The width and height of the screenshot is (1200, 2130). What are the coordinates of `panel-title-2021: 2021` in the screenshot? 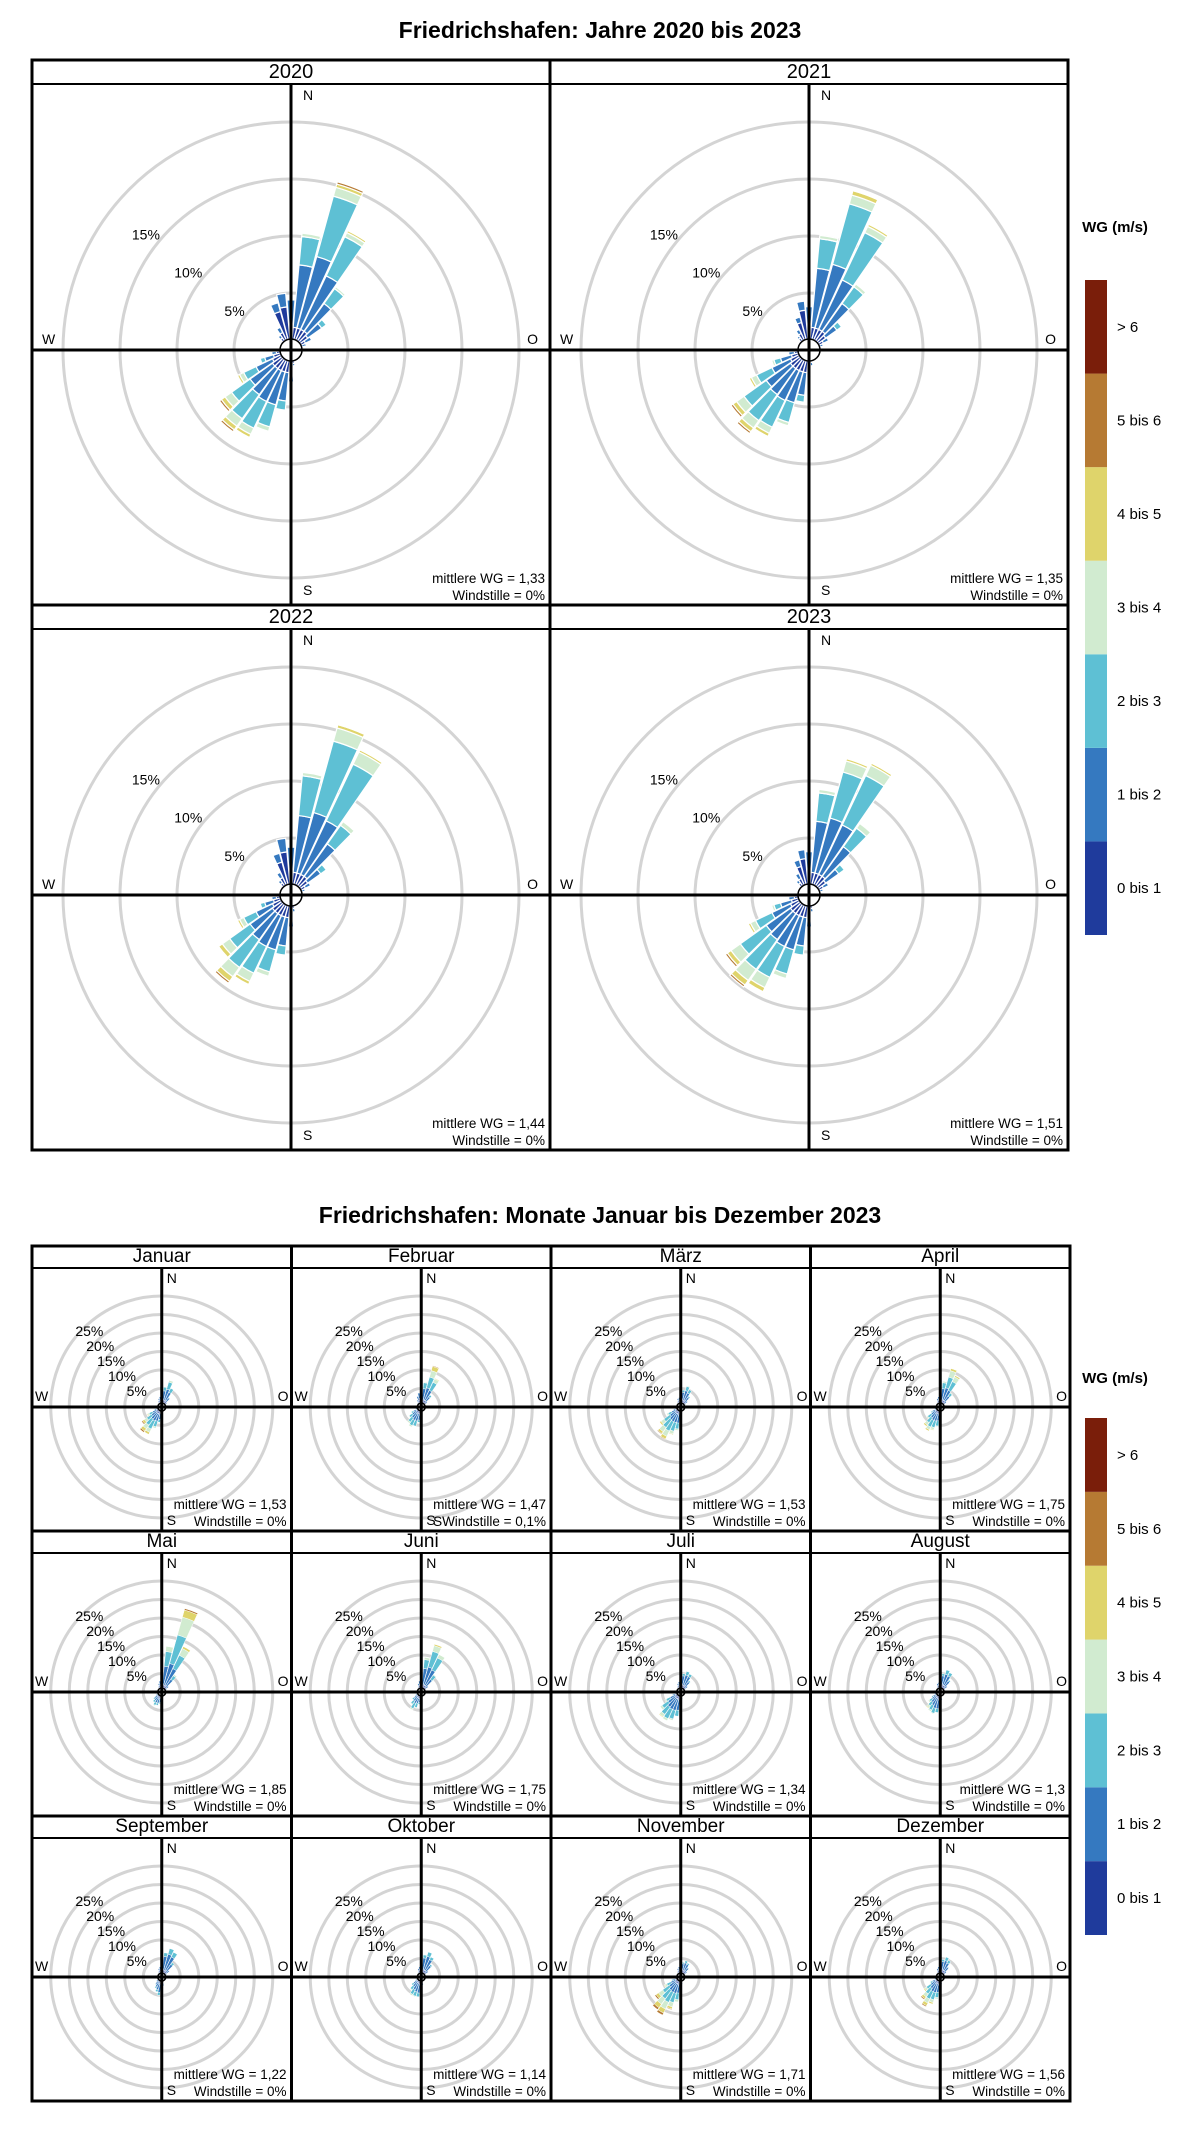 It's located at (809, 72).